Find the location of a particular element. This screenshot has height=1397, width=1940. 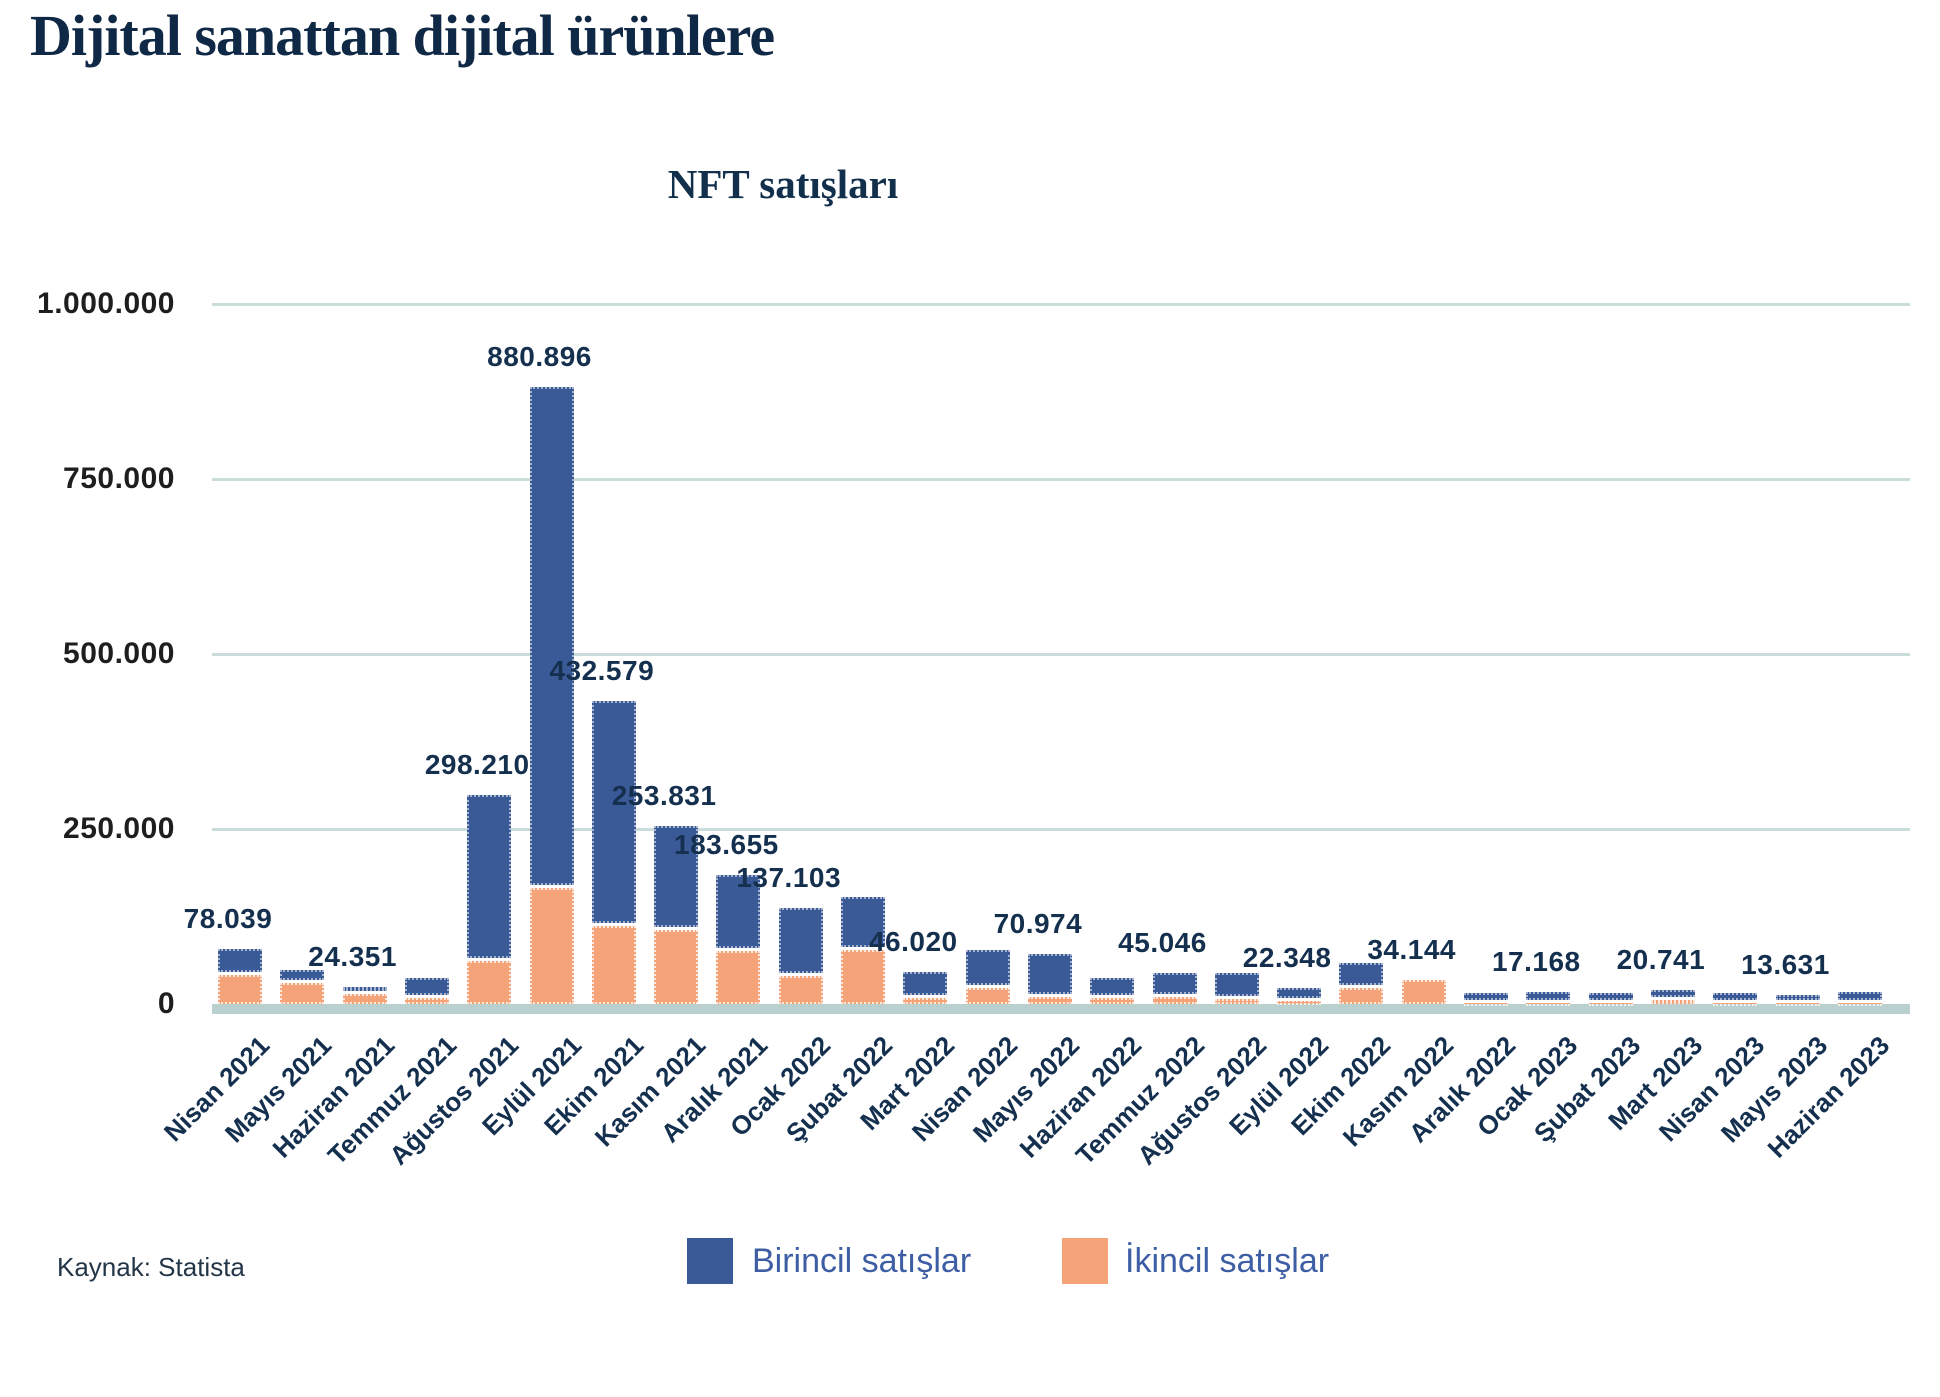

primary-sales-swatch-icon is located at coordinates (710, 1261).